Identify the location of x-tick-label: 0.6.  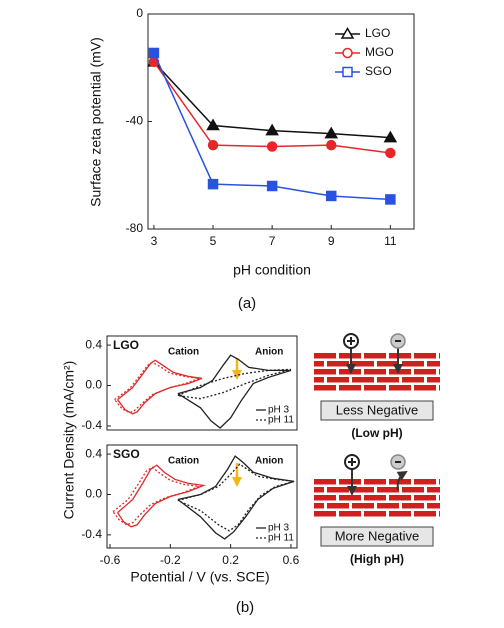
(291, 560).